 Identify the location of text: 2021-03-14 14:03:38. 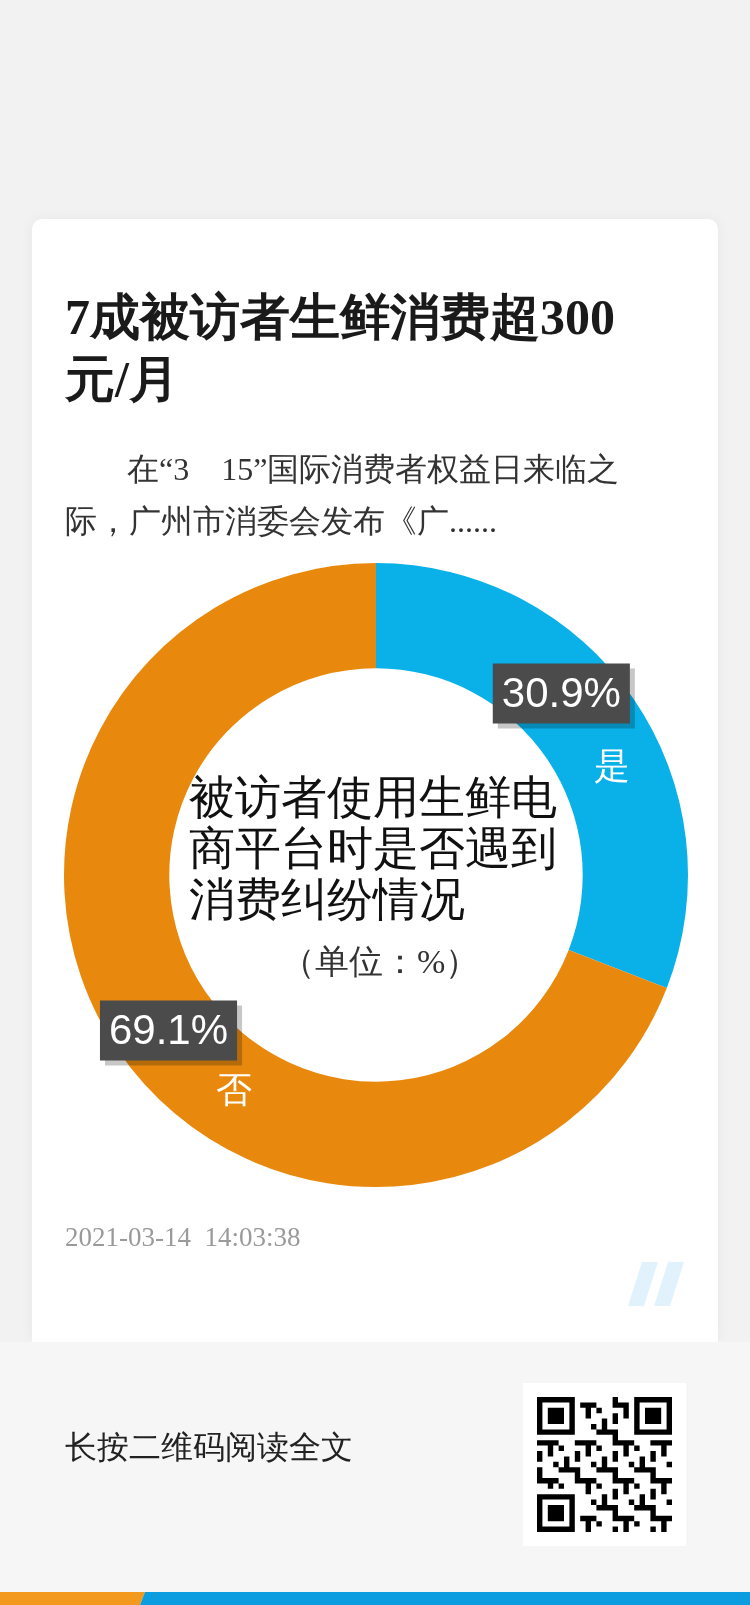
(183, 1237).